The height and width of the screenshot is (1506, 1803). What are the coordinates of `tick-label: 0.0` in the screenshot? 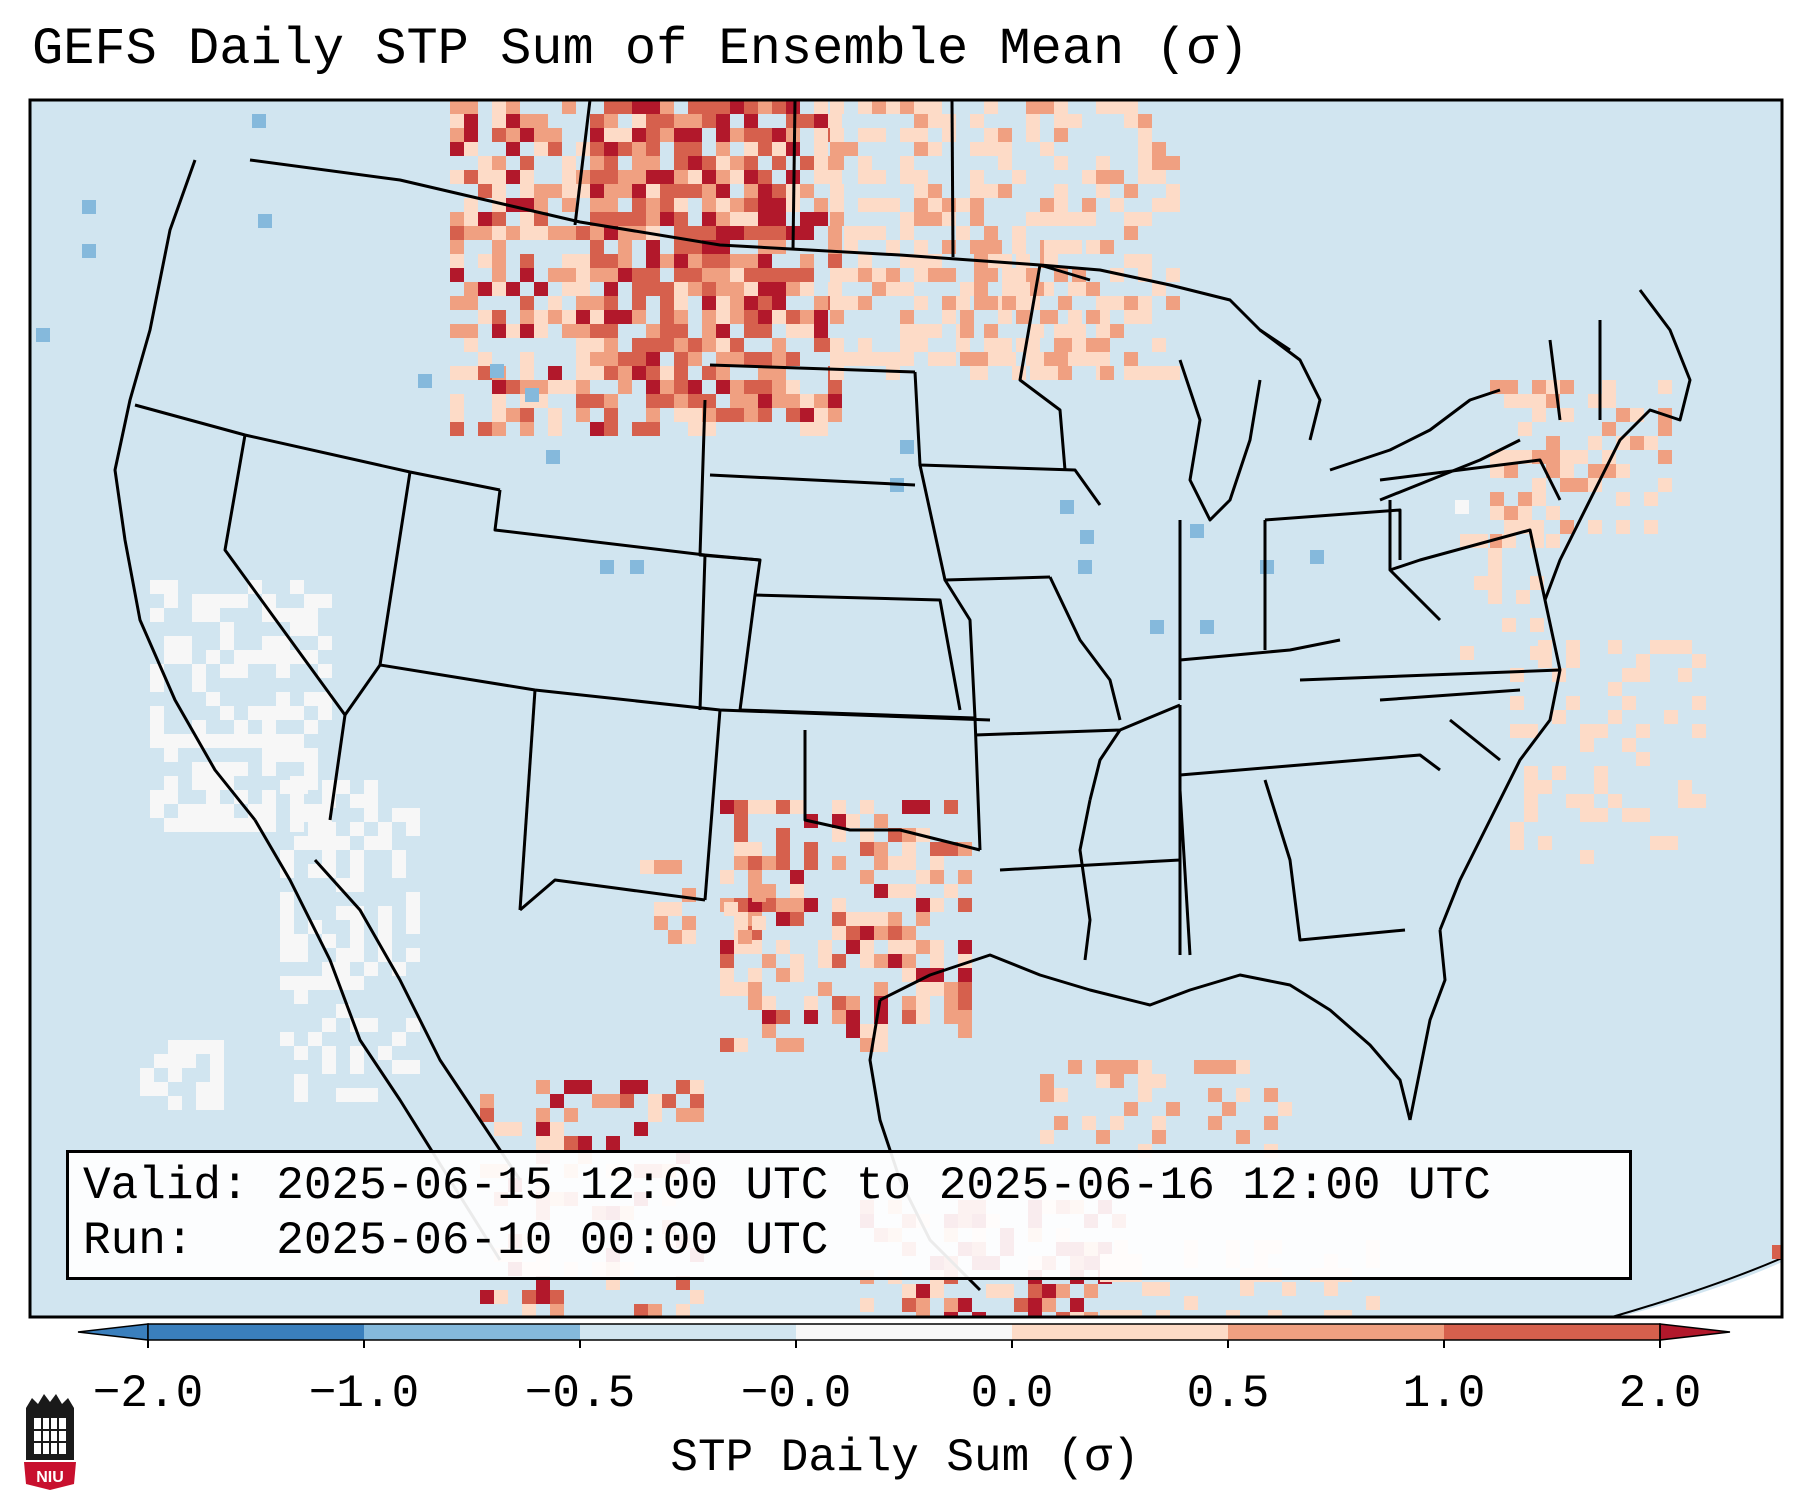 It's located at (1012, 1394).